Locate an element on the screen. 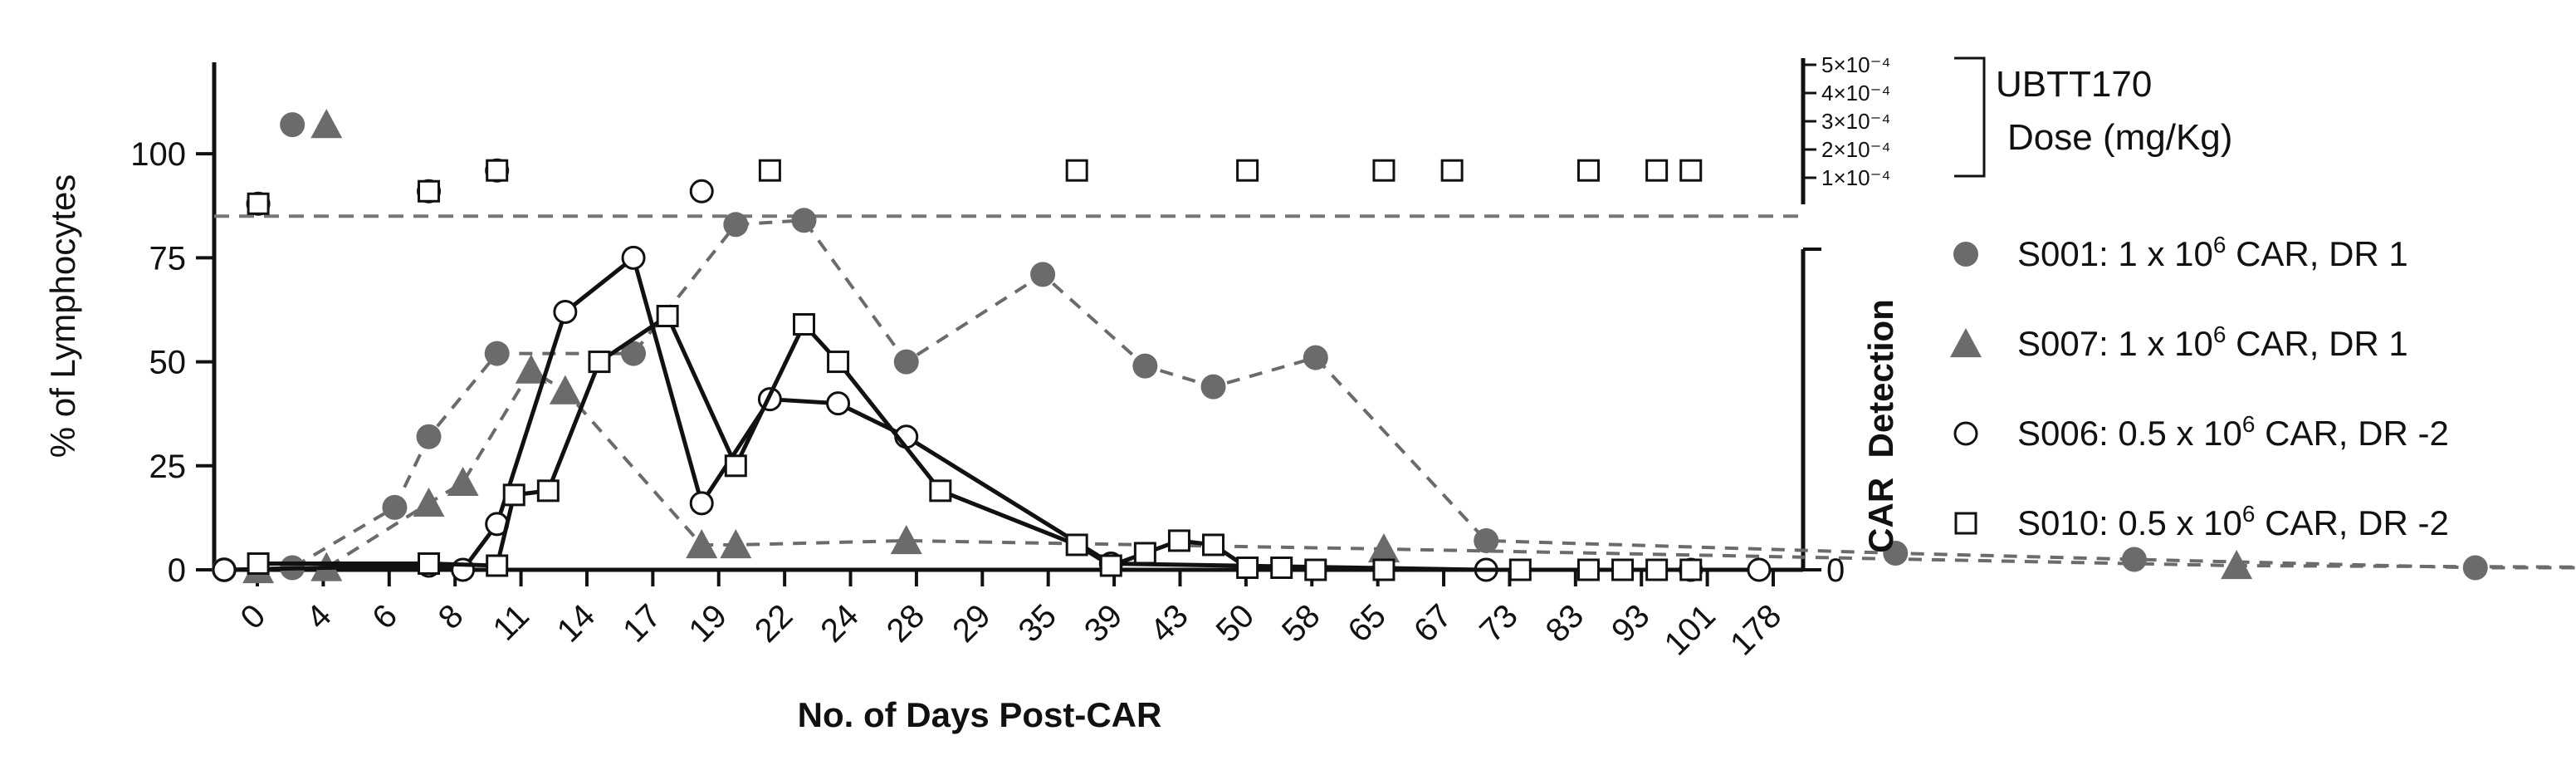  x-tick-label: 22 is located at coordinates (774, 623).